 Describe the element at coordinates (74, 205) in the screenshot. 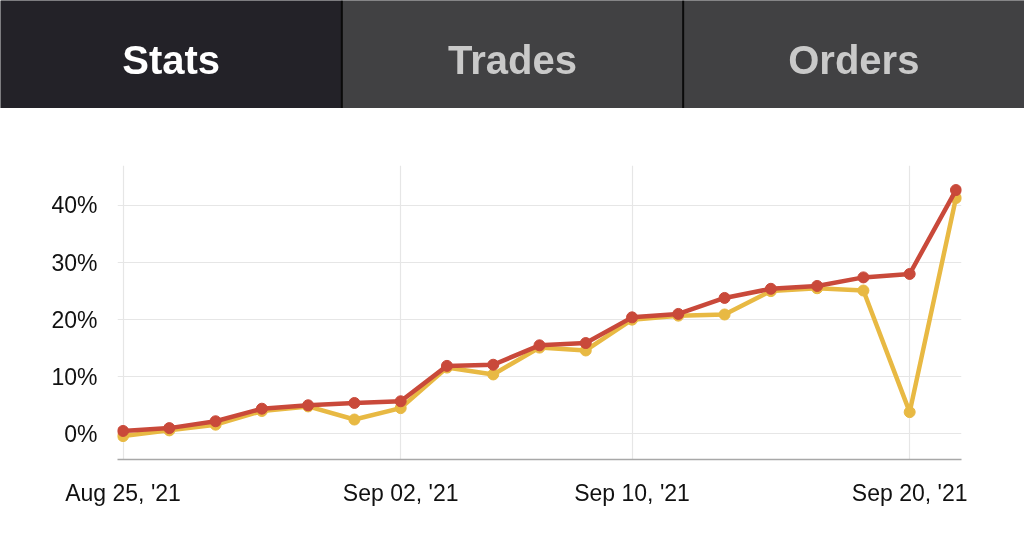

I see `y-tick-label: 40%` at that location.